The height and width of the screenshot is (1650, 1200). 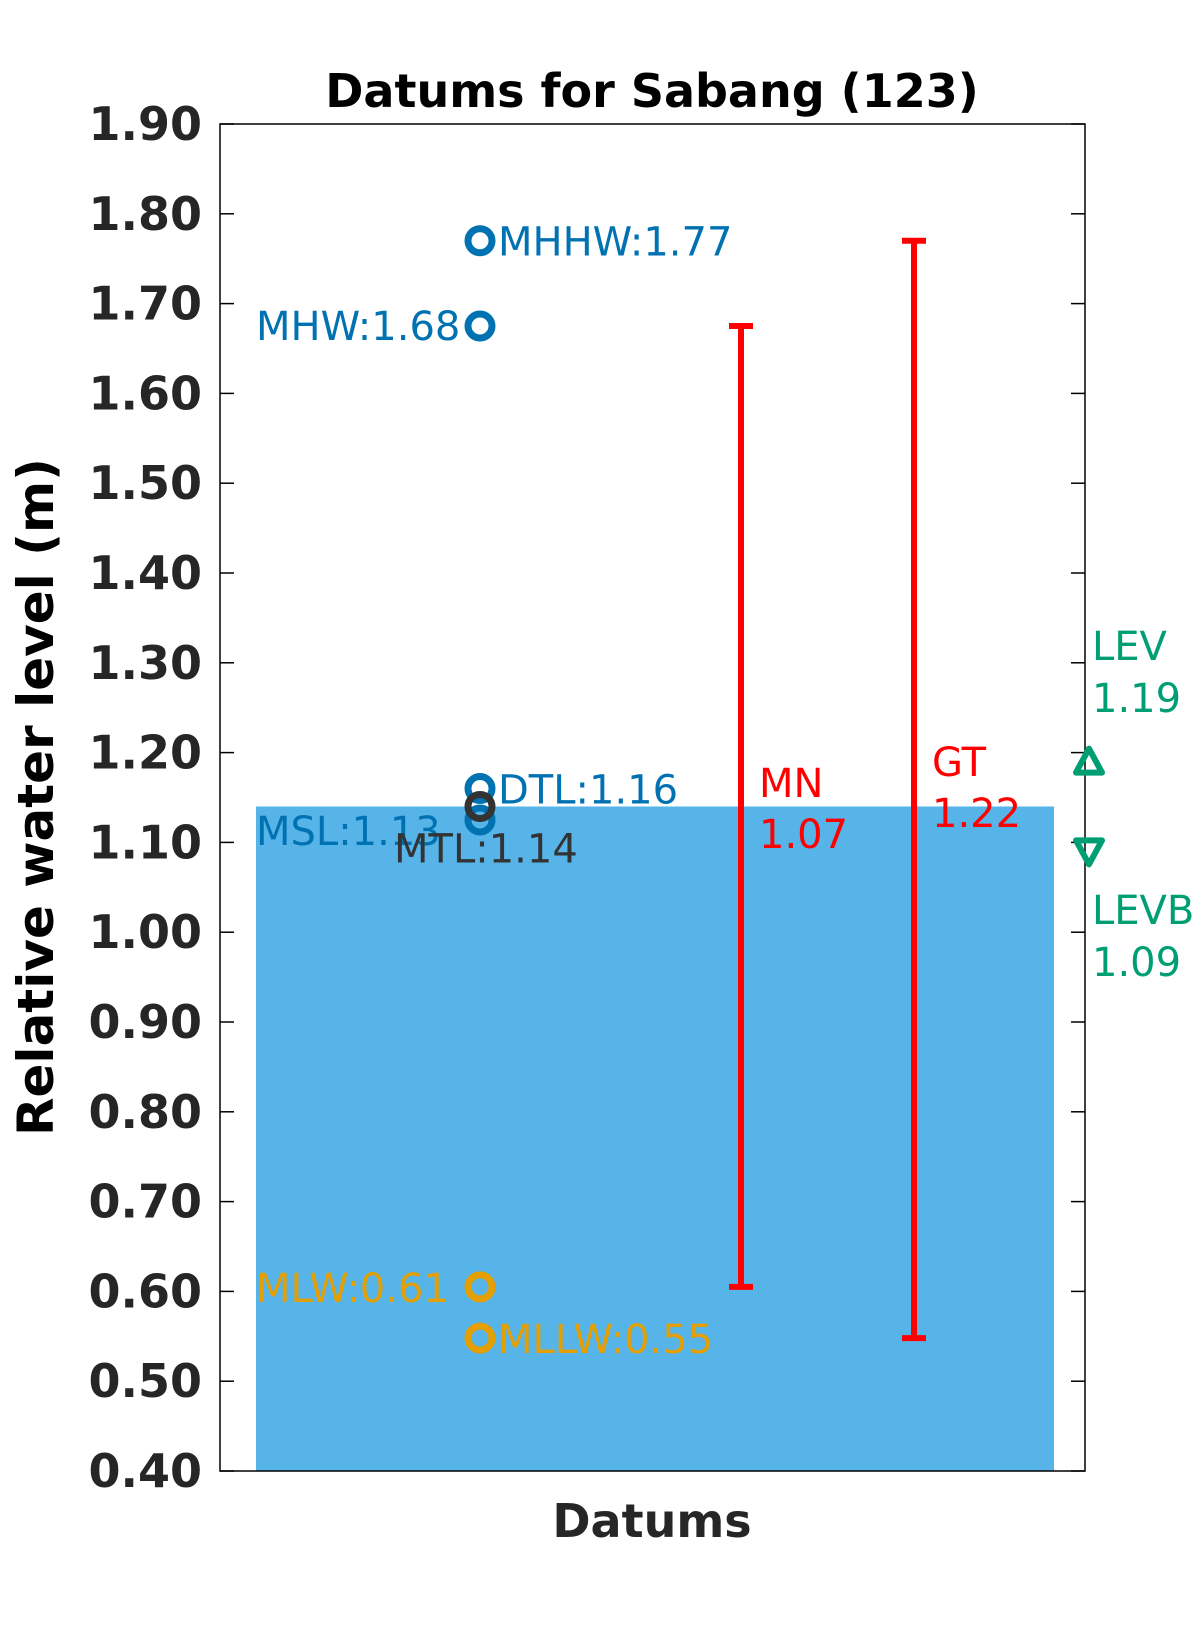 What do you see at coordinates (803, 835) in the screenshot?
I see `range-value-label: 1.07` at bounding box center [803, 835].